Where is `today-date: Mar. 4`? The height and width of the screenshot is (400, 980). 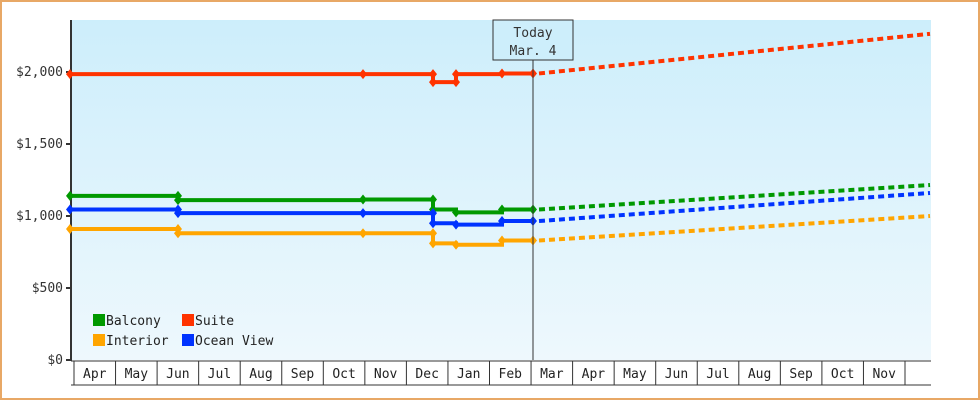
today-date: Mar. 4 is located at coordinates (533, 51).